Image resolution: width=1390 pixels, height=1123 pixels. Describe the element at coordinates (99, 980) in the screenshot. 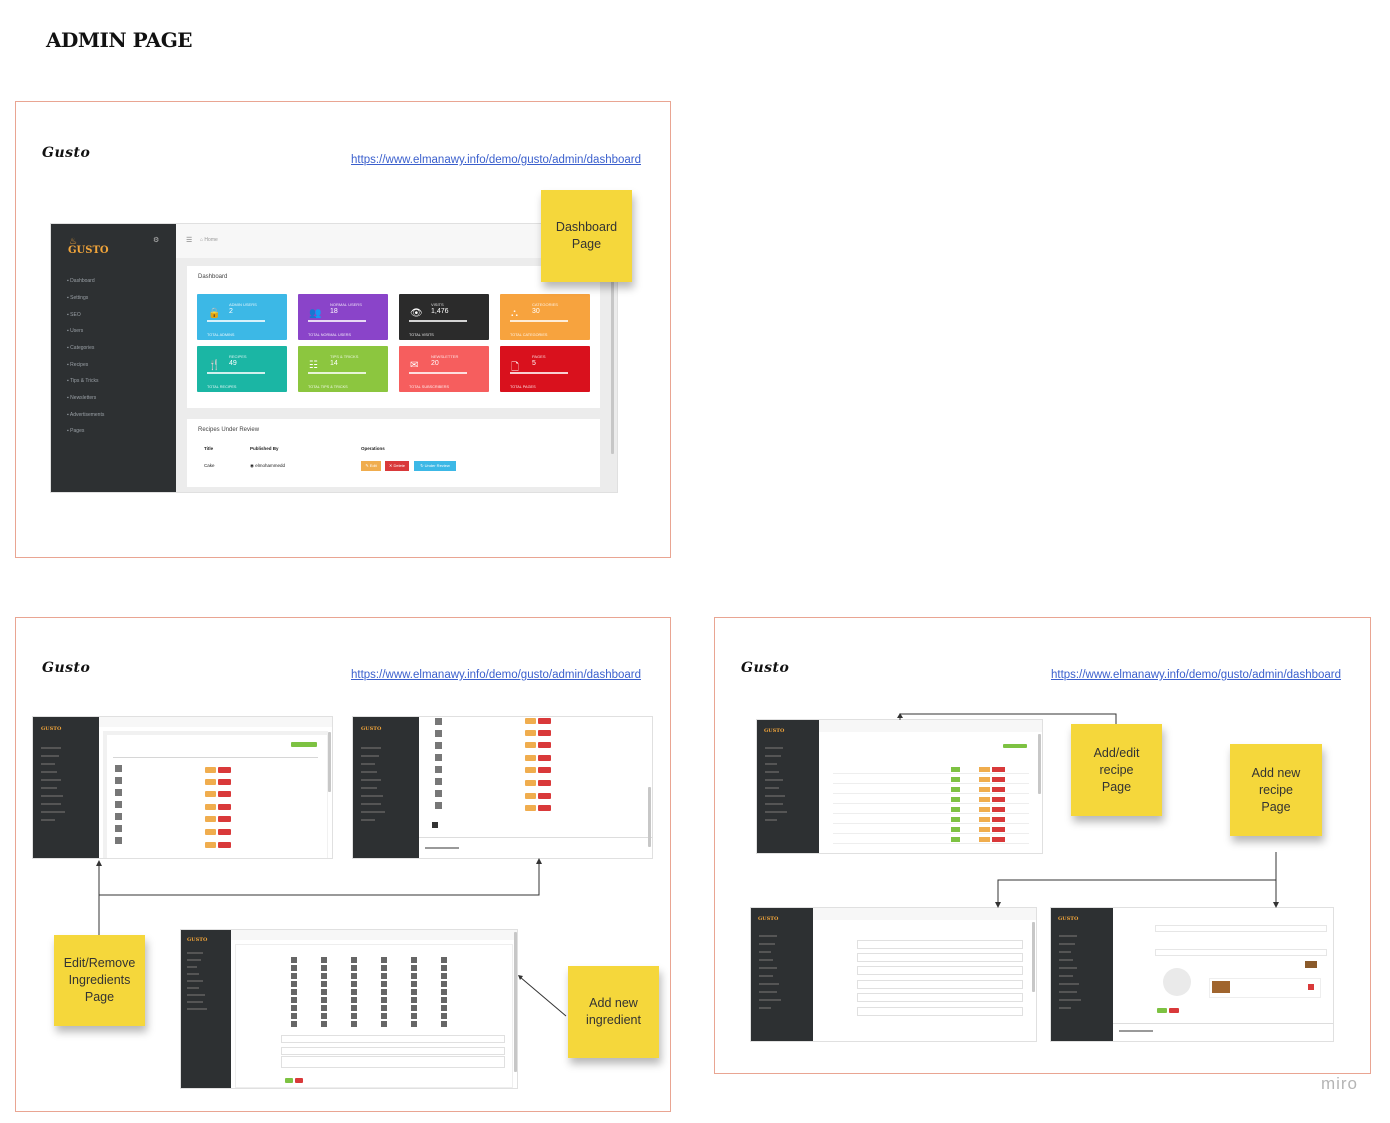

I see `sticky-edit-ingredients: Edit/Remove Ingredients Page` at that location.